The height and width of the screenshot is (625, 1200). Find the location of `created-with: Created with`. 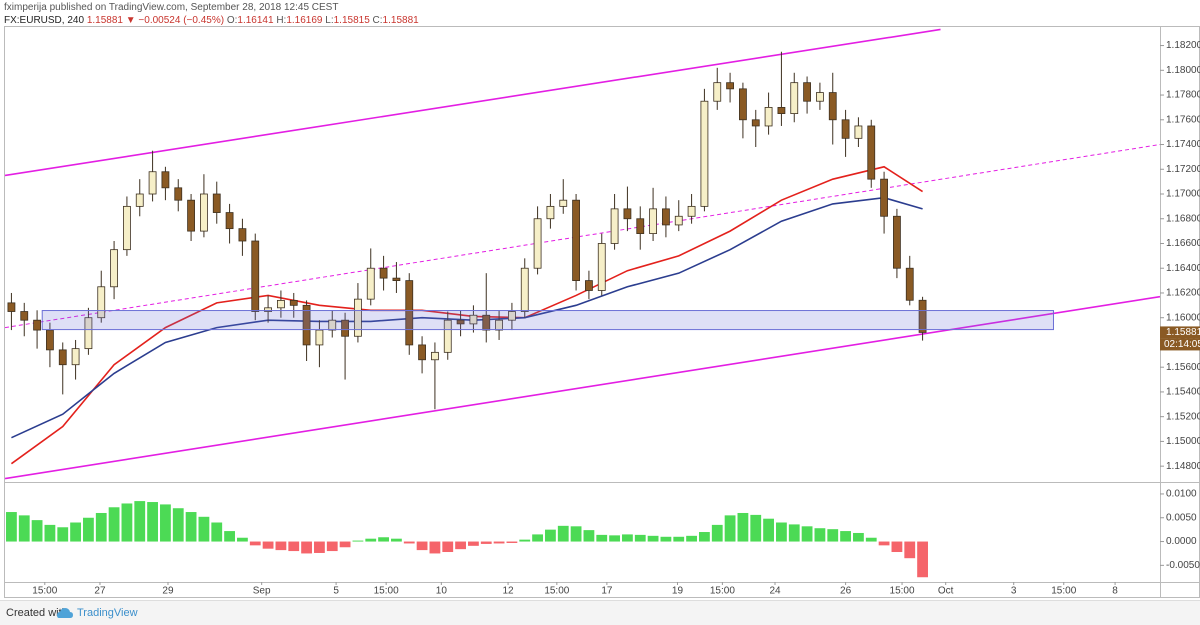

created-with: Created with is located at coordinates (37, 613).